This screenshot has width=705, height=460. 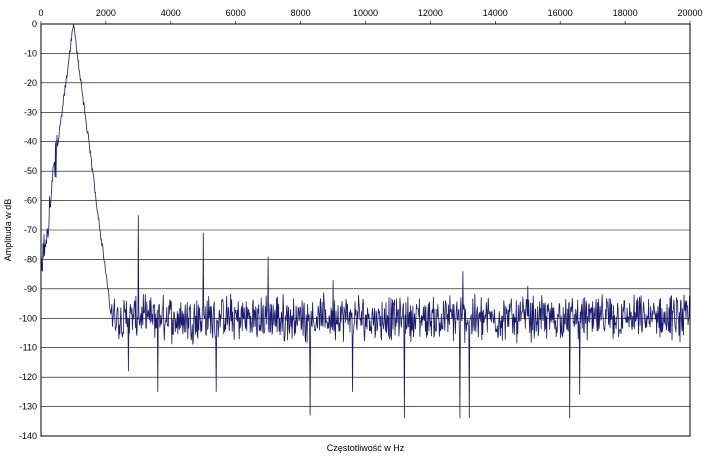 I want to click on x-tick-label: 18000, so click(x=625, y=13).